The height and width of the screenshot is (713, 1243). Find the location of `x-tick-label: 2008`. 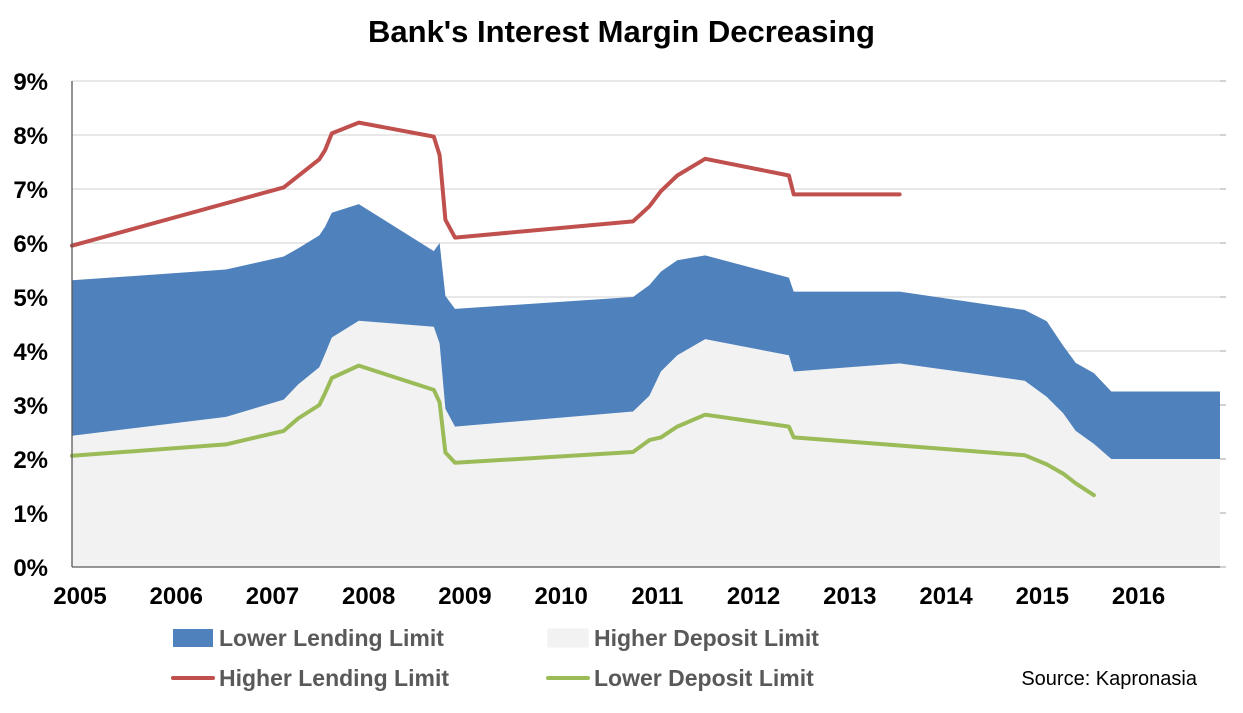

x-tick-label: 2008 is located at coordinates (368, 596).